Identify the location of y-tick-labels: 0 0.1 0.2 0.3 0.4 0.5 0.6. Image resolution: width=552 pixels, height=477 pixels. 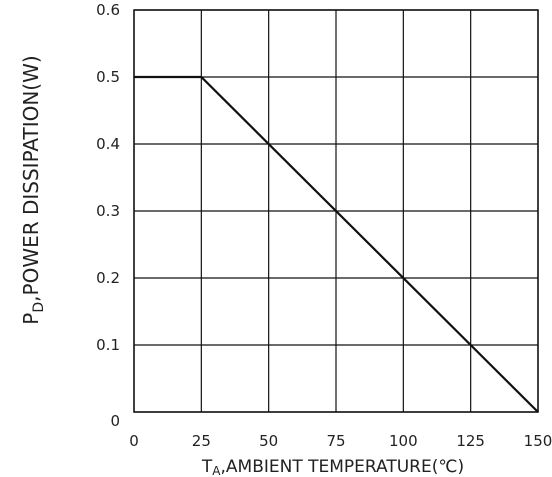
(108, 215).